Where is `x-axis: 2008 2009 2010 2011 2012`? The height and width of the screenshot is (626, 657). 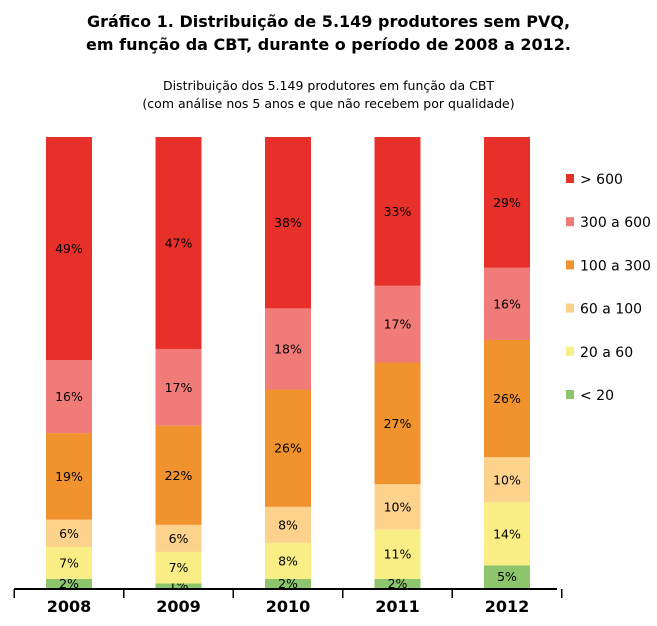
x-axis: 2008 2009 2010 2011 2012 is located at coordinates (288, 602).